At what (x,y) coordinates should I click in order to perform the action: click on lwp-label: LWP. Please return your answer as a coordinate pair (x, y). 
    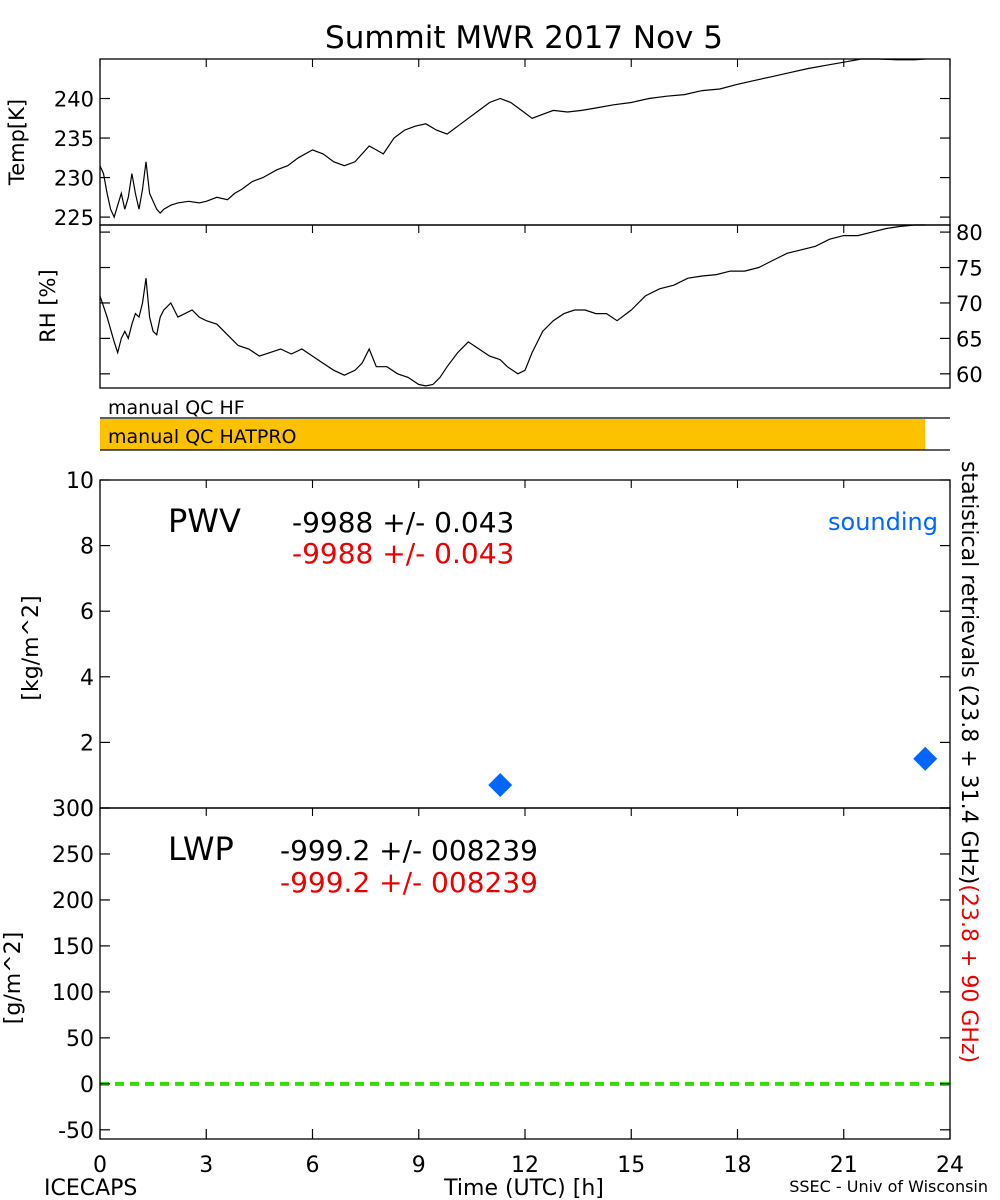
    Looking at the image, I should click on (201, 849).